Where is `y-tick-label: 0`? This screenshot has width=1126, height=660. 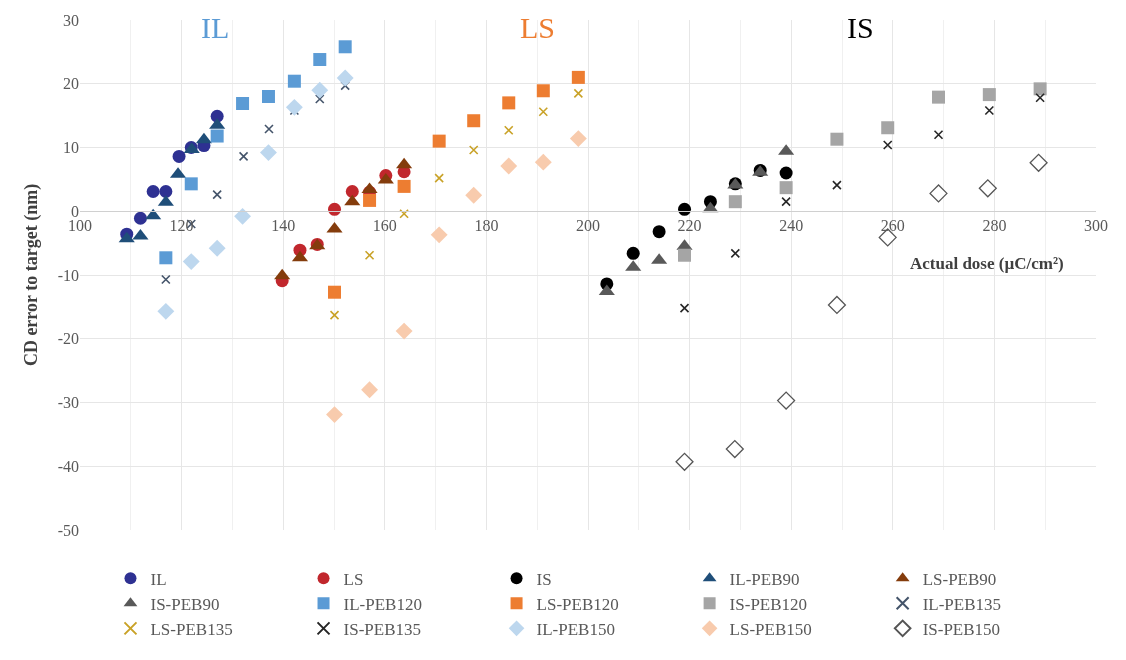
y-tick-label: 0 is located at coordinates (75, 211).